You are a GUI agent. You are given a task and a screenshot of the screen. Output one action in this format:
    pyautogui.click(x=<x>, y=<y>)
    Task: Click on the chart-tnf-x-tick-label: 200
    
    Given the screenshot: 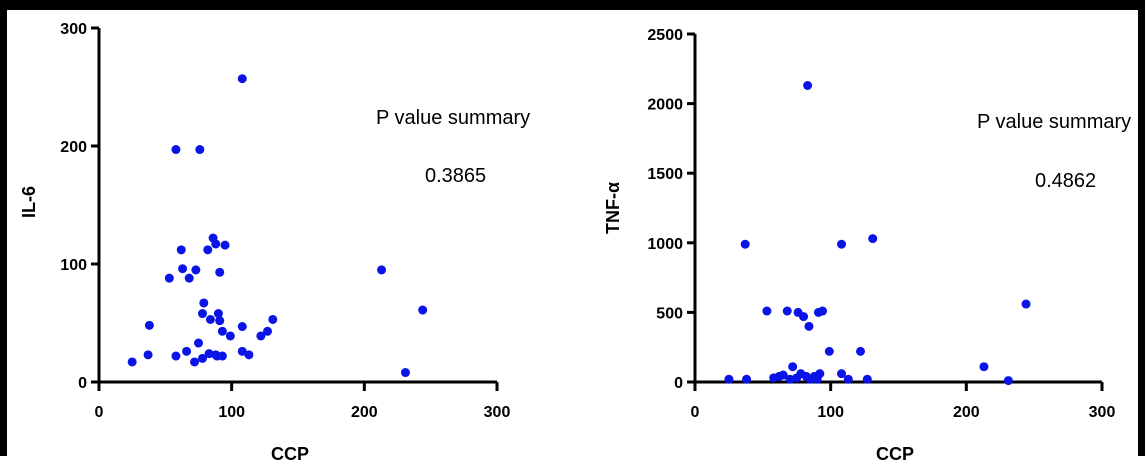 What is the action you would take?
    pyautogui.click(x=966, y=412)
    